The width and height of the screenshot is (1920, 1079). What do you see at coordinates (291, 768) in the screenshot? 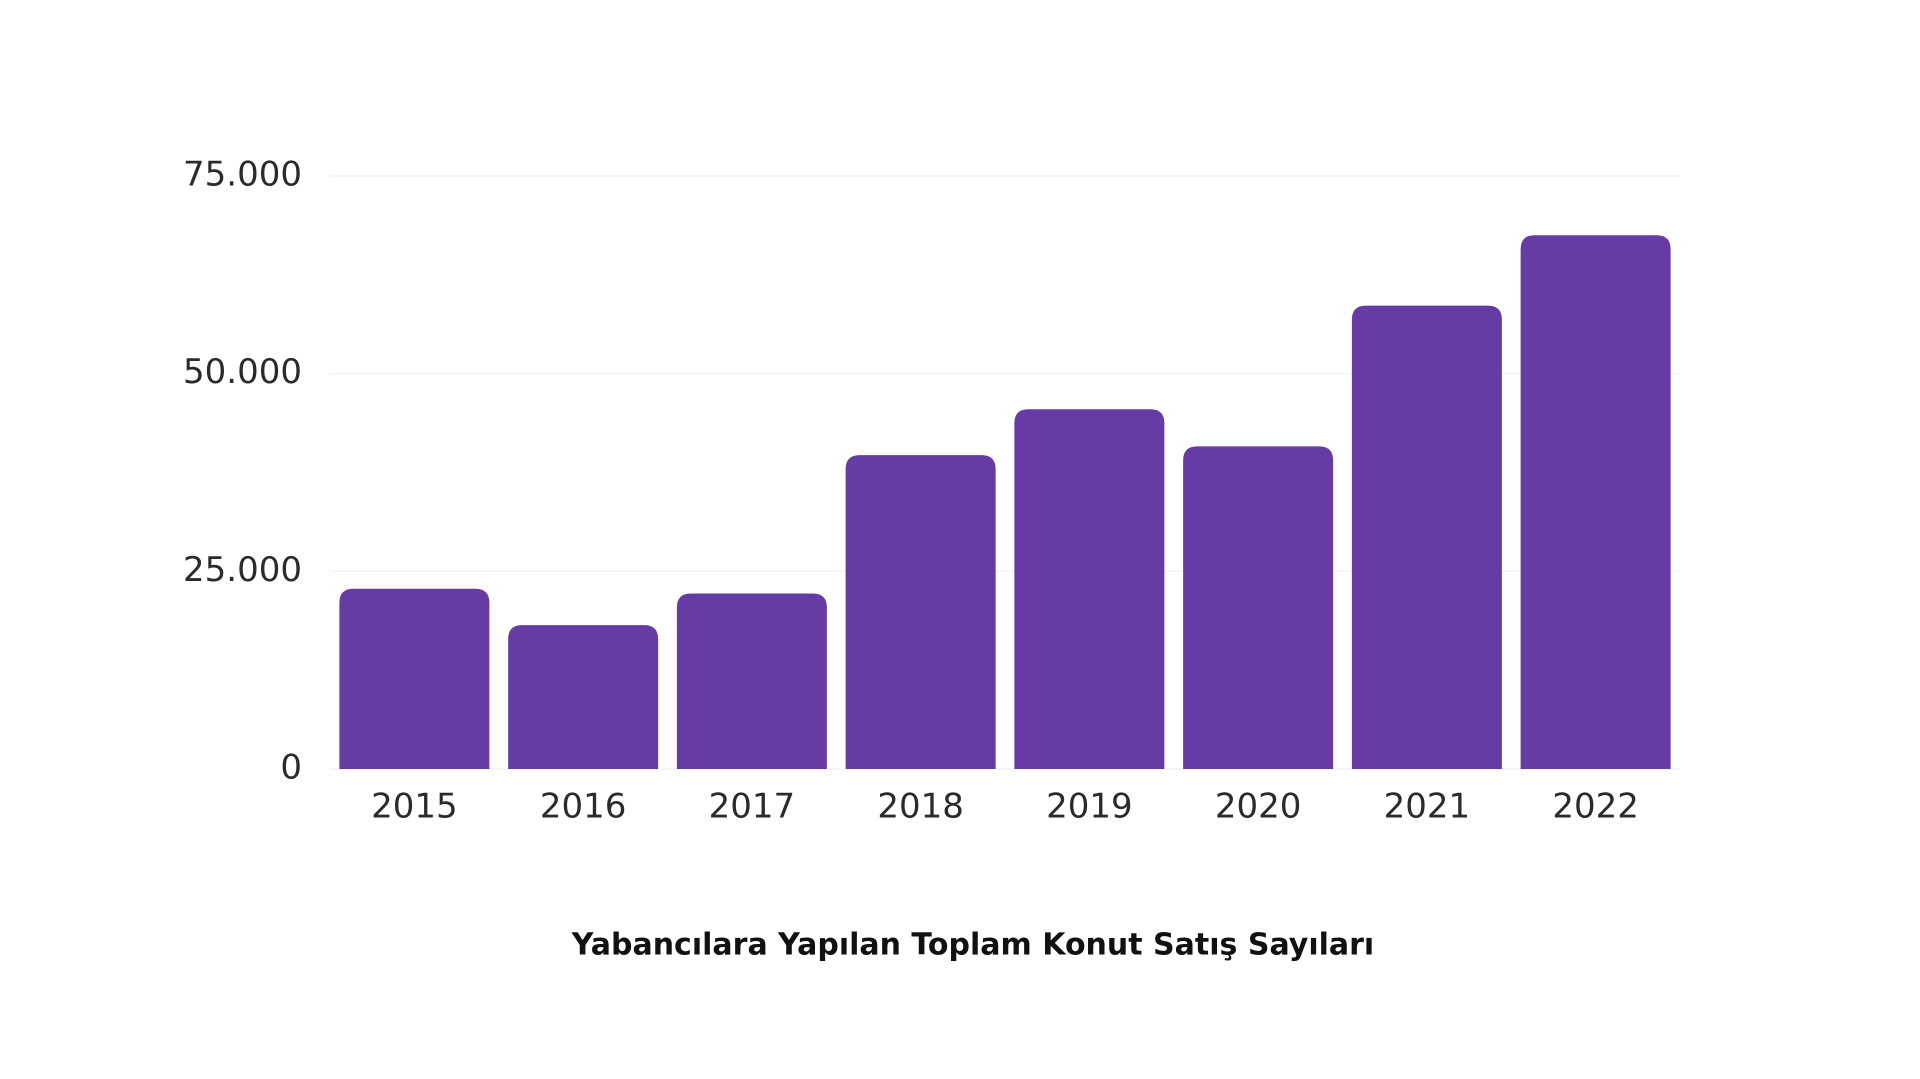
I see `y-tick-label: 0` at bounding box center [291, 768].